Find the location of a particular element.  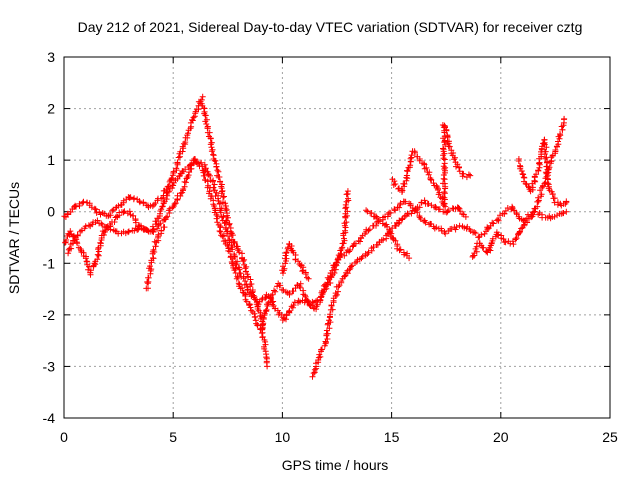

series-track-h is located at coordinates (431, 166).